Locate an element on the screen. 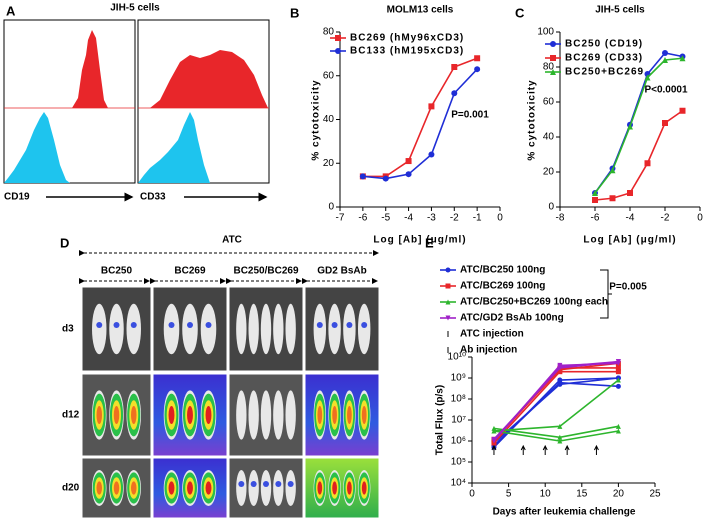 This screenshot has width=712, height=523. legend-label: ATC injection is located at coordinates (492, 334).